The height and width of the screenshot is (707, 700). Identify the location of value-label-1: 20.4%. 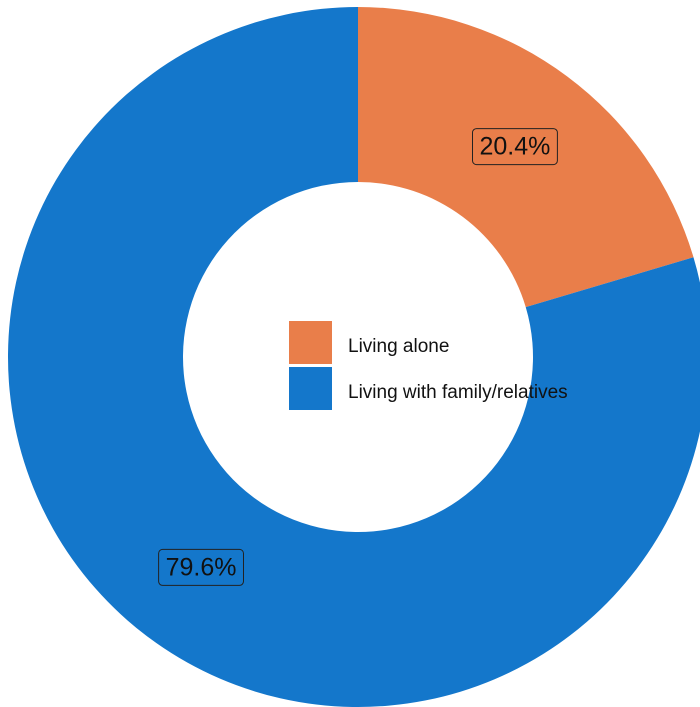
(515, 147).